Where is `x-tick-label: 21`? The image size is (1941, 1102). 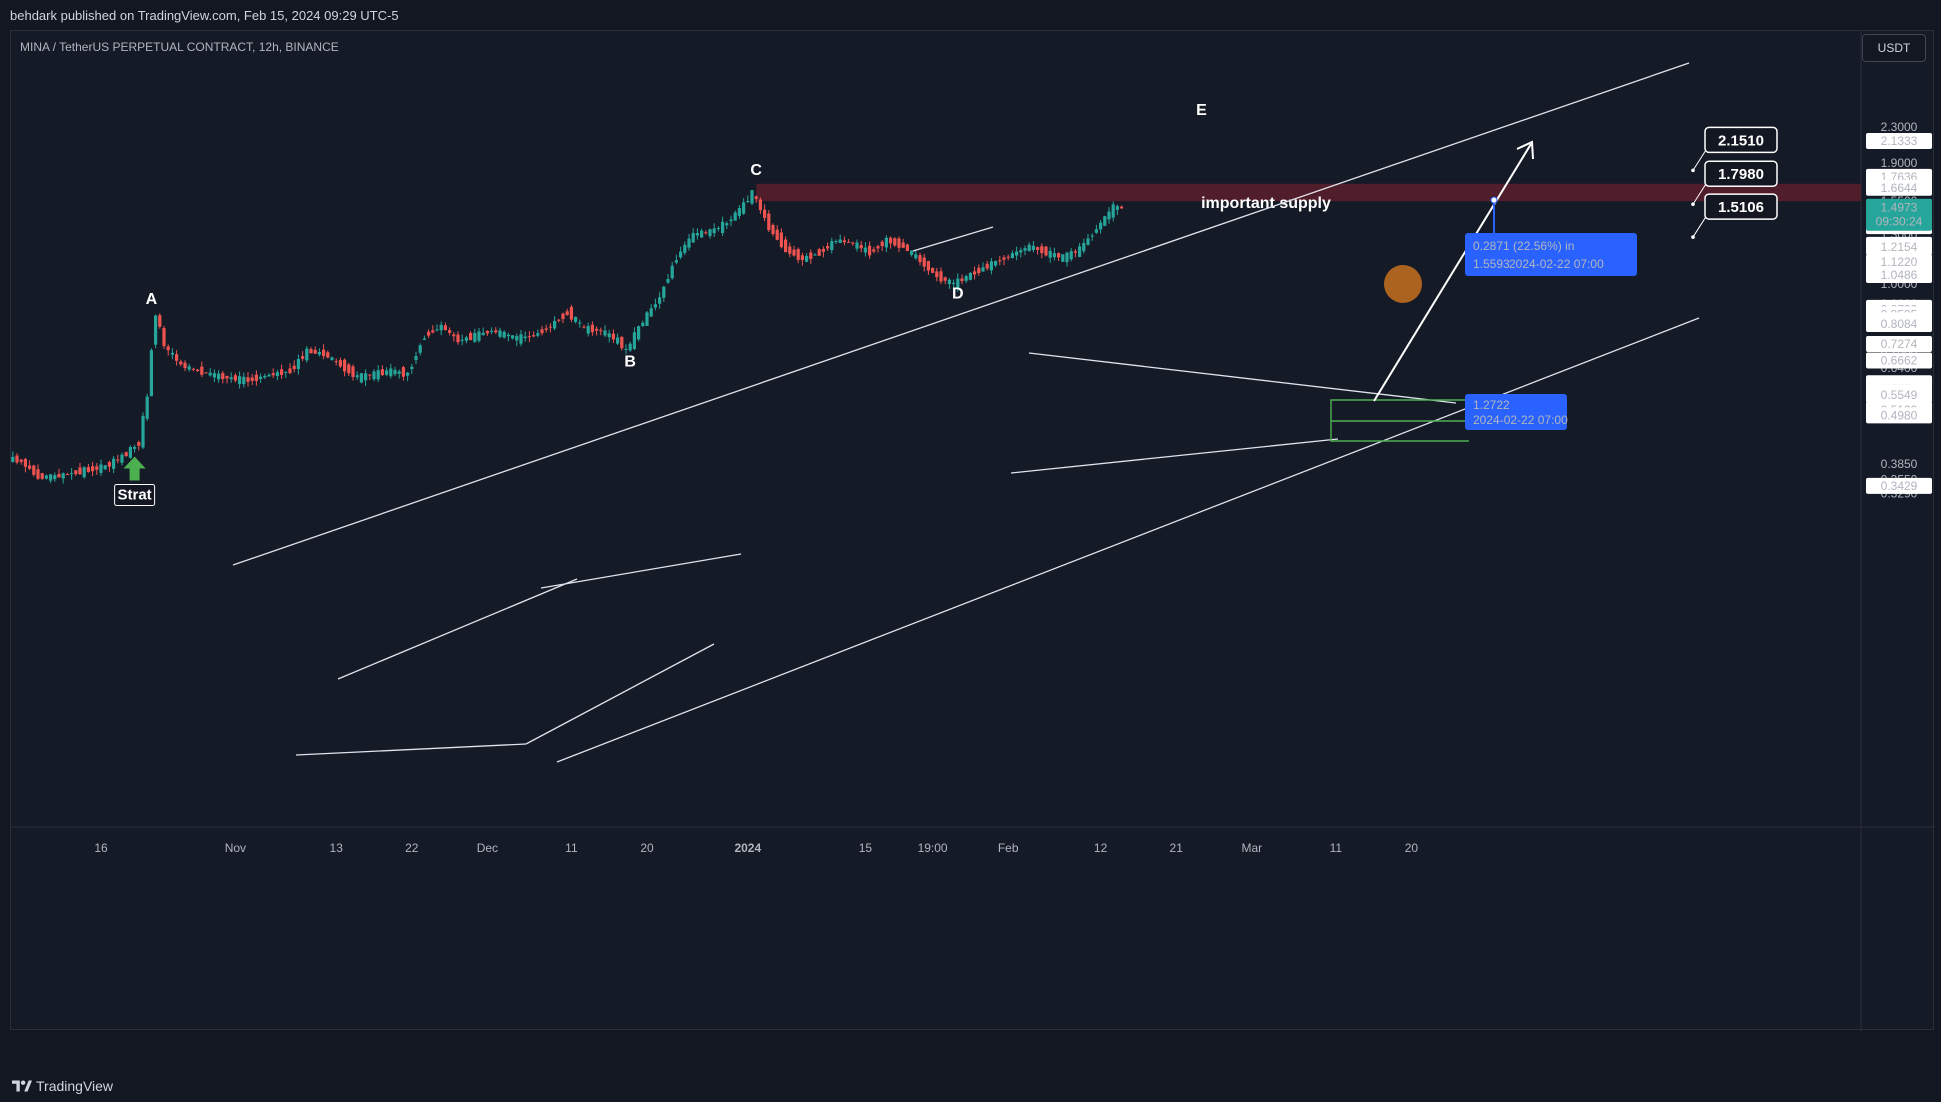 x-tick-label: 21 is located at coordinates (1177, 848).